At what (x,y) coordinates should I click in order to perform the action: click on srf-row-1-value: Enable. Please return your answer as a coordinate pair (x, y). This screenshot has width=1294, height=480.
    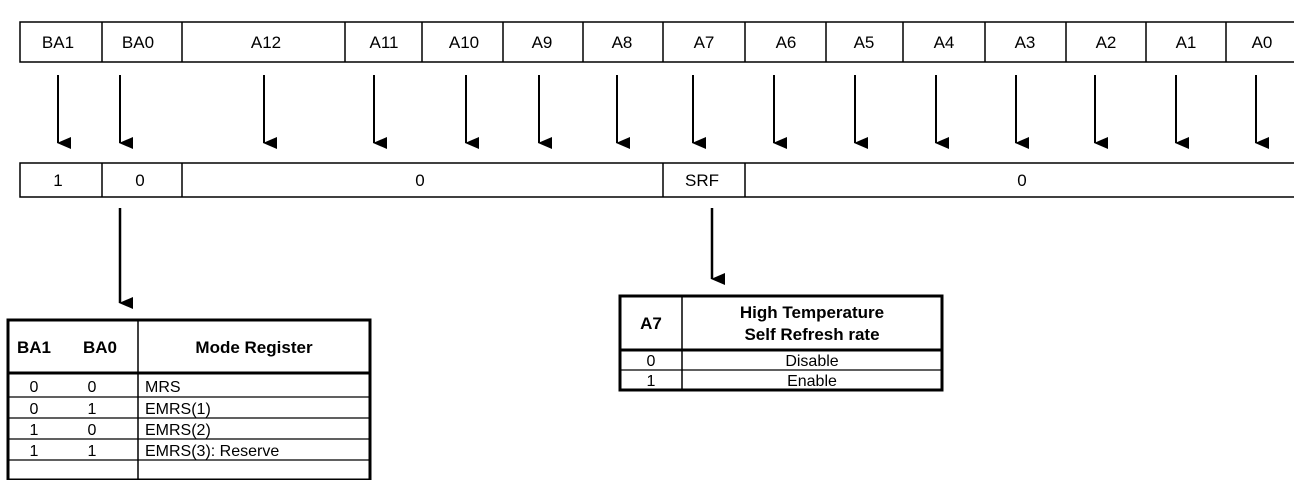
    Looking at the image, I should click on (812, 381).